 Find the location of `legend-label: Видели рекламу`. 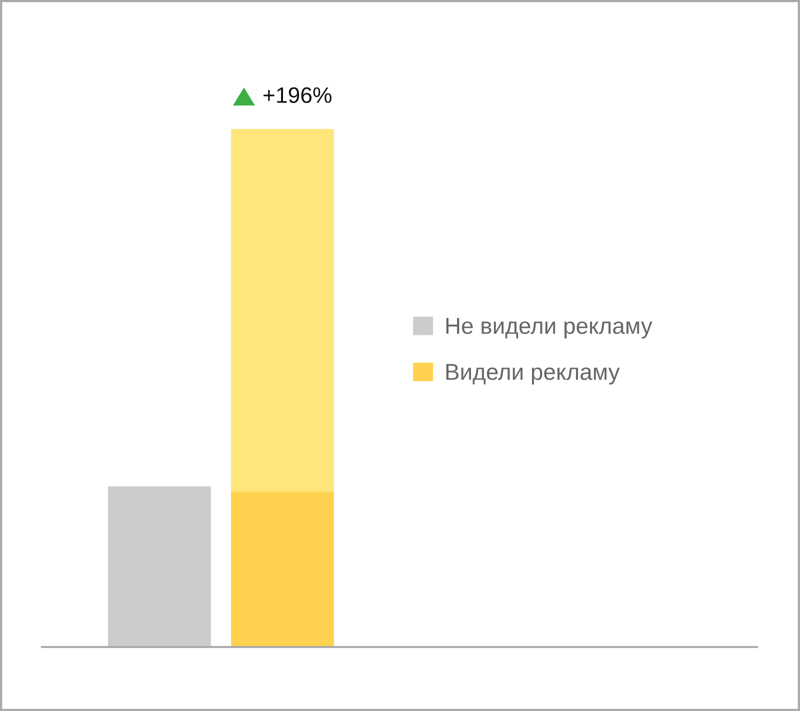

legend-label: Видели рекламу is located at coordinates (533, 374).